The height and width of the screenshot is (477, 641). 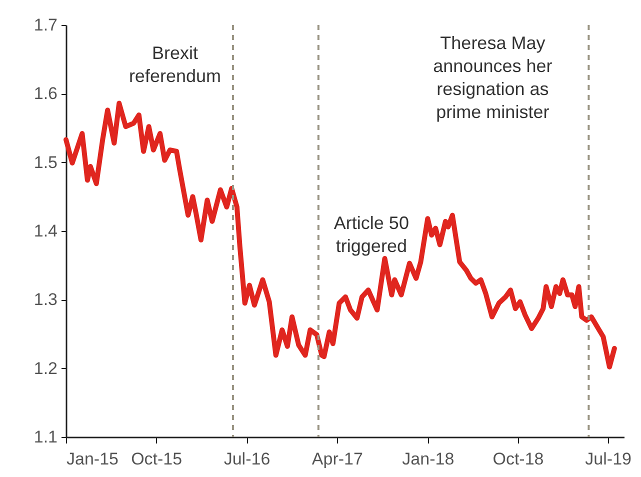 I want to click on x-tick-label: Jan-15, so click(x=92, y=459).